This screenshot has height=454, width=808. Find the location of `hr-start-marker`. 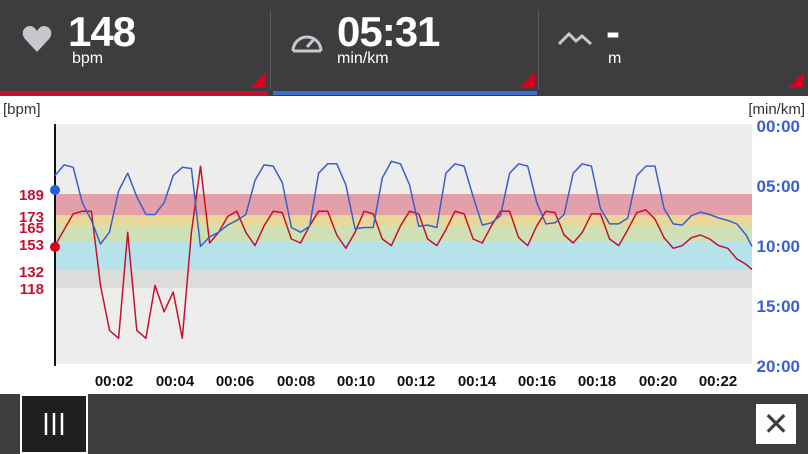

hr-start-marker is located at coordinates (55, 247).